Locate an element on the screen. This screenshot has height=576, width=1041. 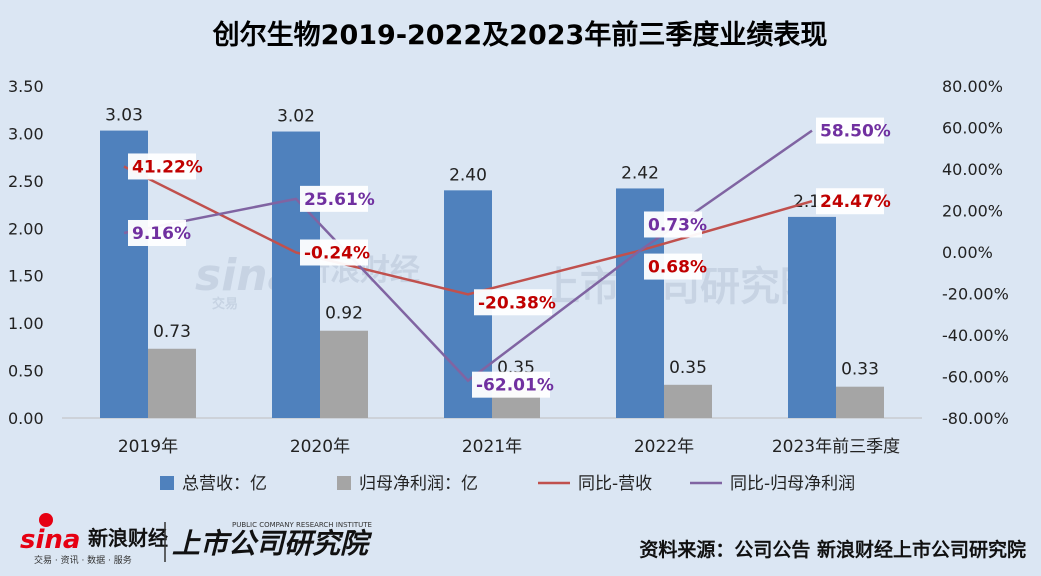
line-data-label: -62.01% is located at coordinates (515, 386).